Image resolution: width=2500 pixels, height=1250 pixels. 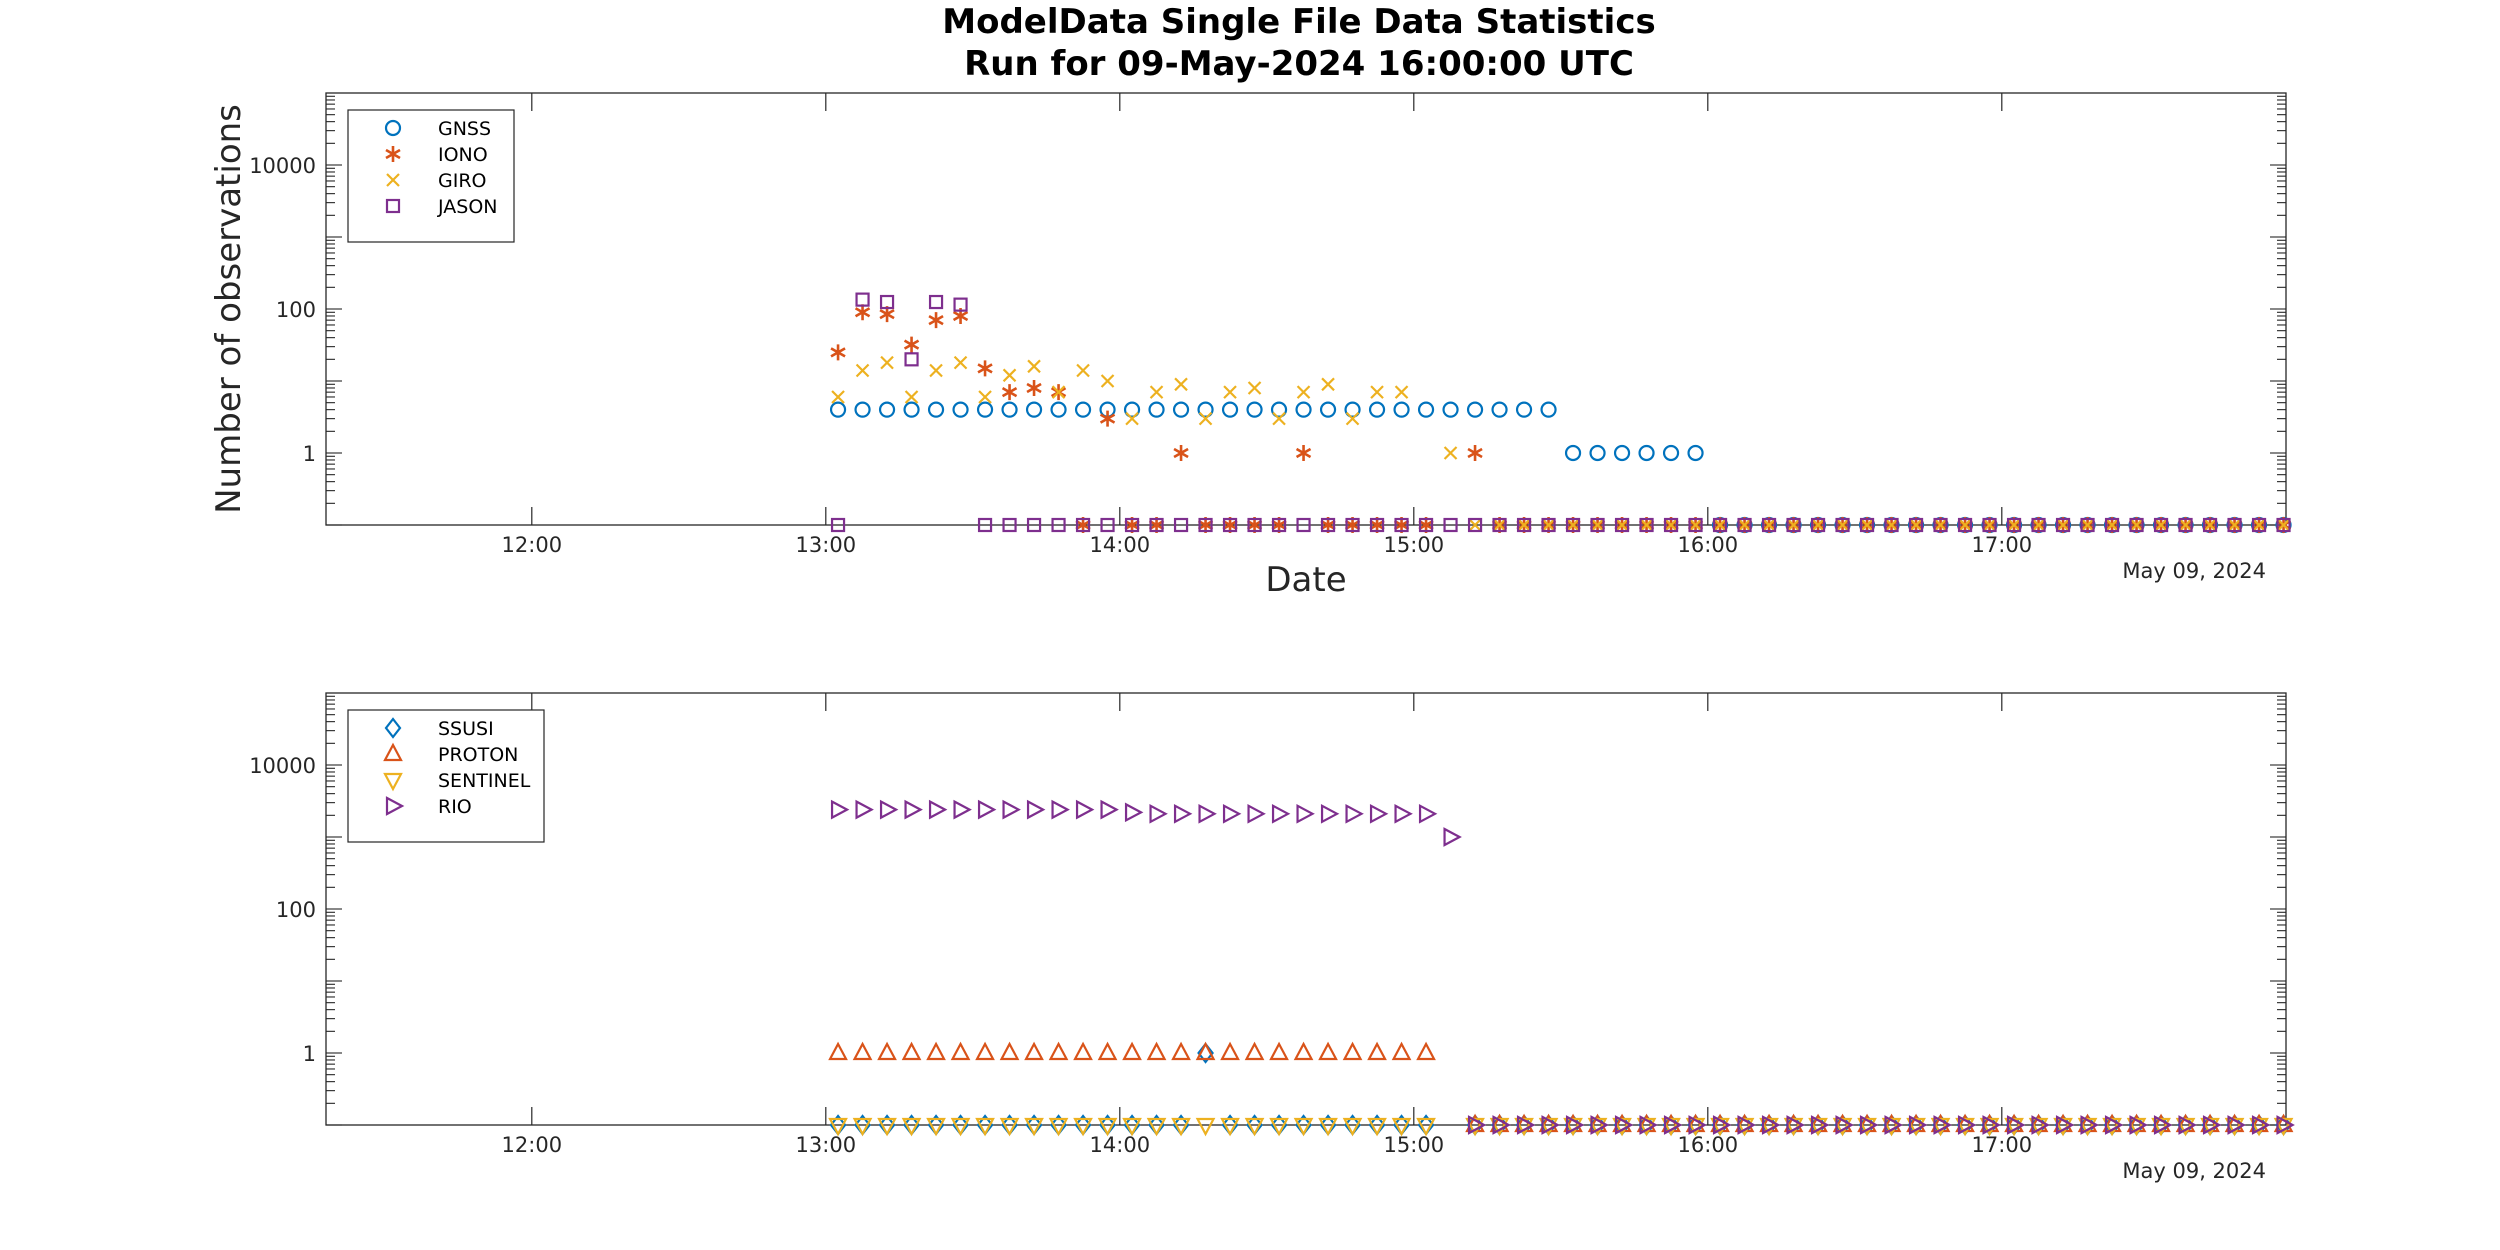 What do you see at coordinates (229, 309) in the screenshot?
I see `y-axis-label: Number of observations` at bounding box center [229, 309].